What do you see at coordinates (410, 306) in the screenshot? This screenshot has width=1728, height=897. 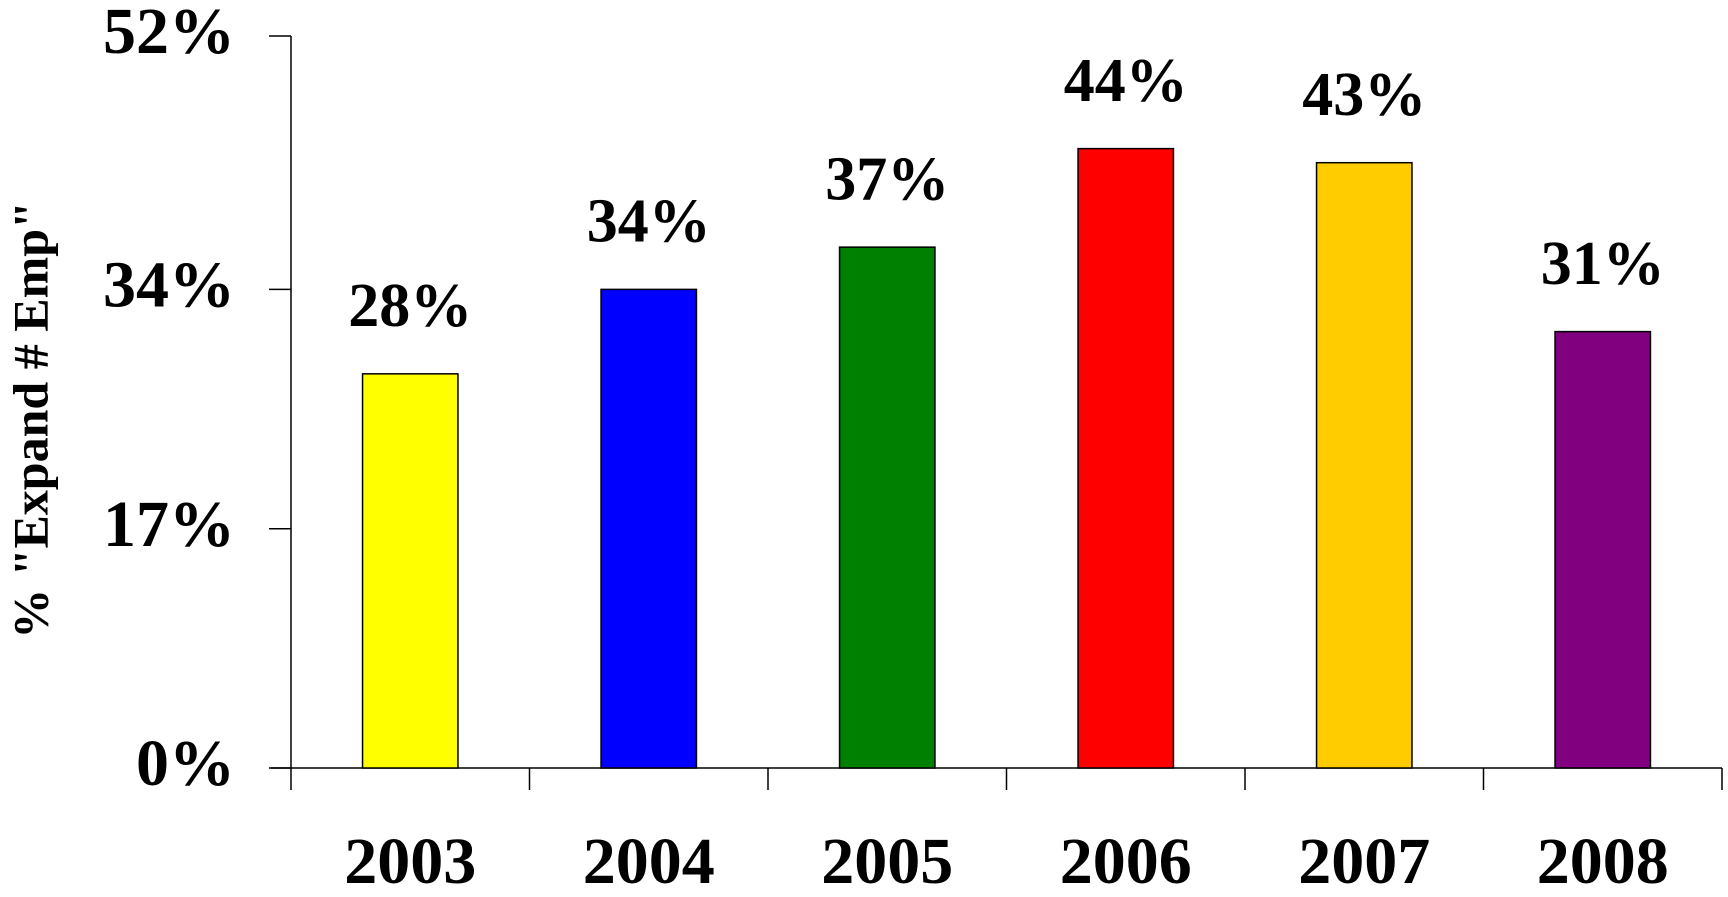 I see `value-label: 28%` at bounding box center [410, 306].